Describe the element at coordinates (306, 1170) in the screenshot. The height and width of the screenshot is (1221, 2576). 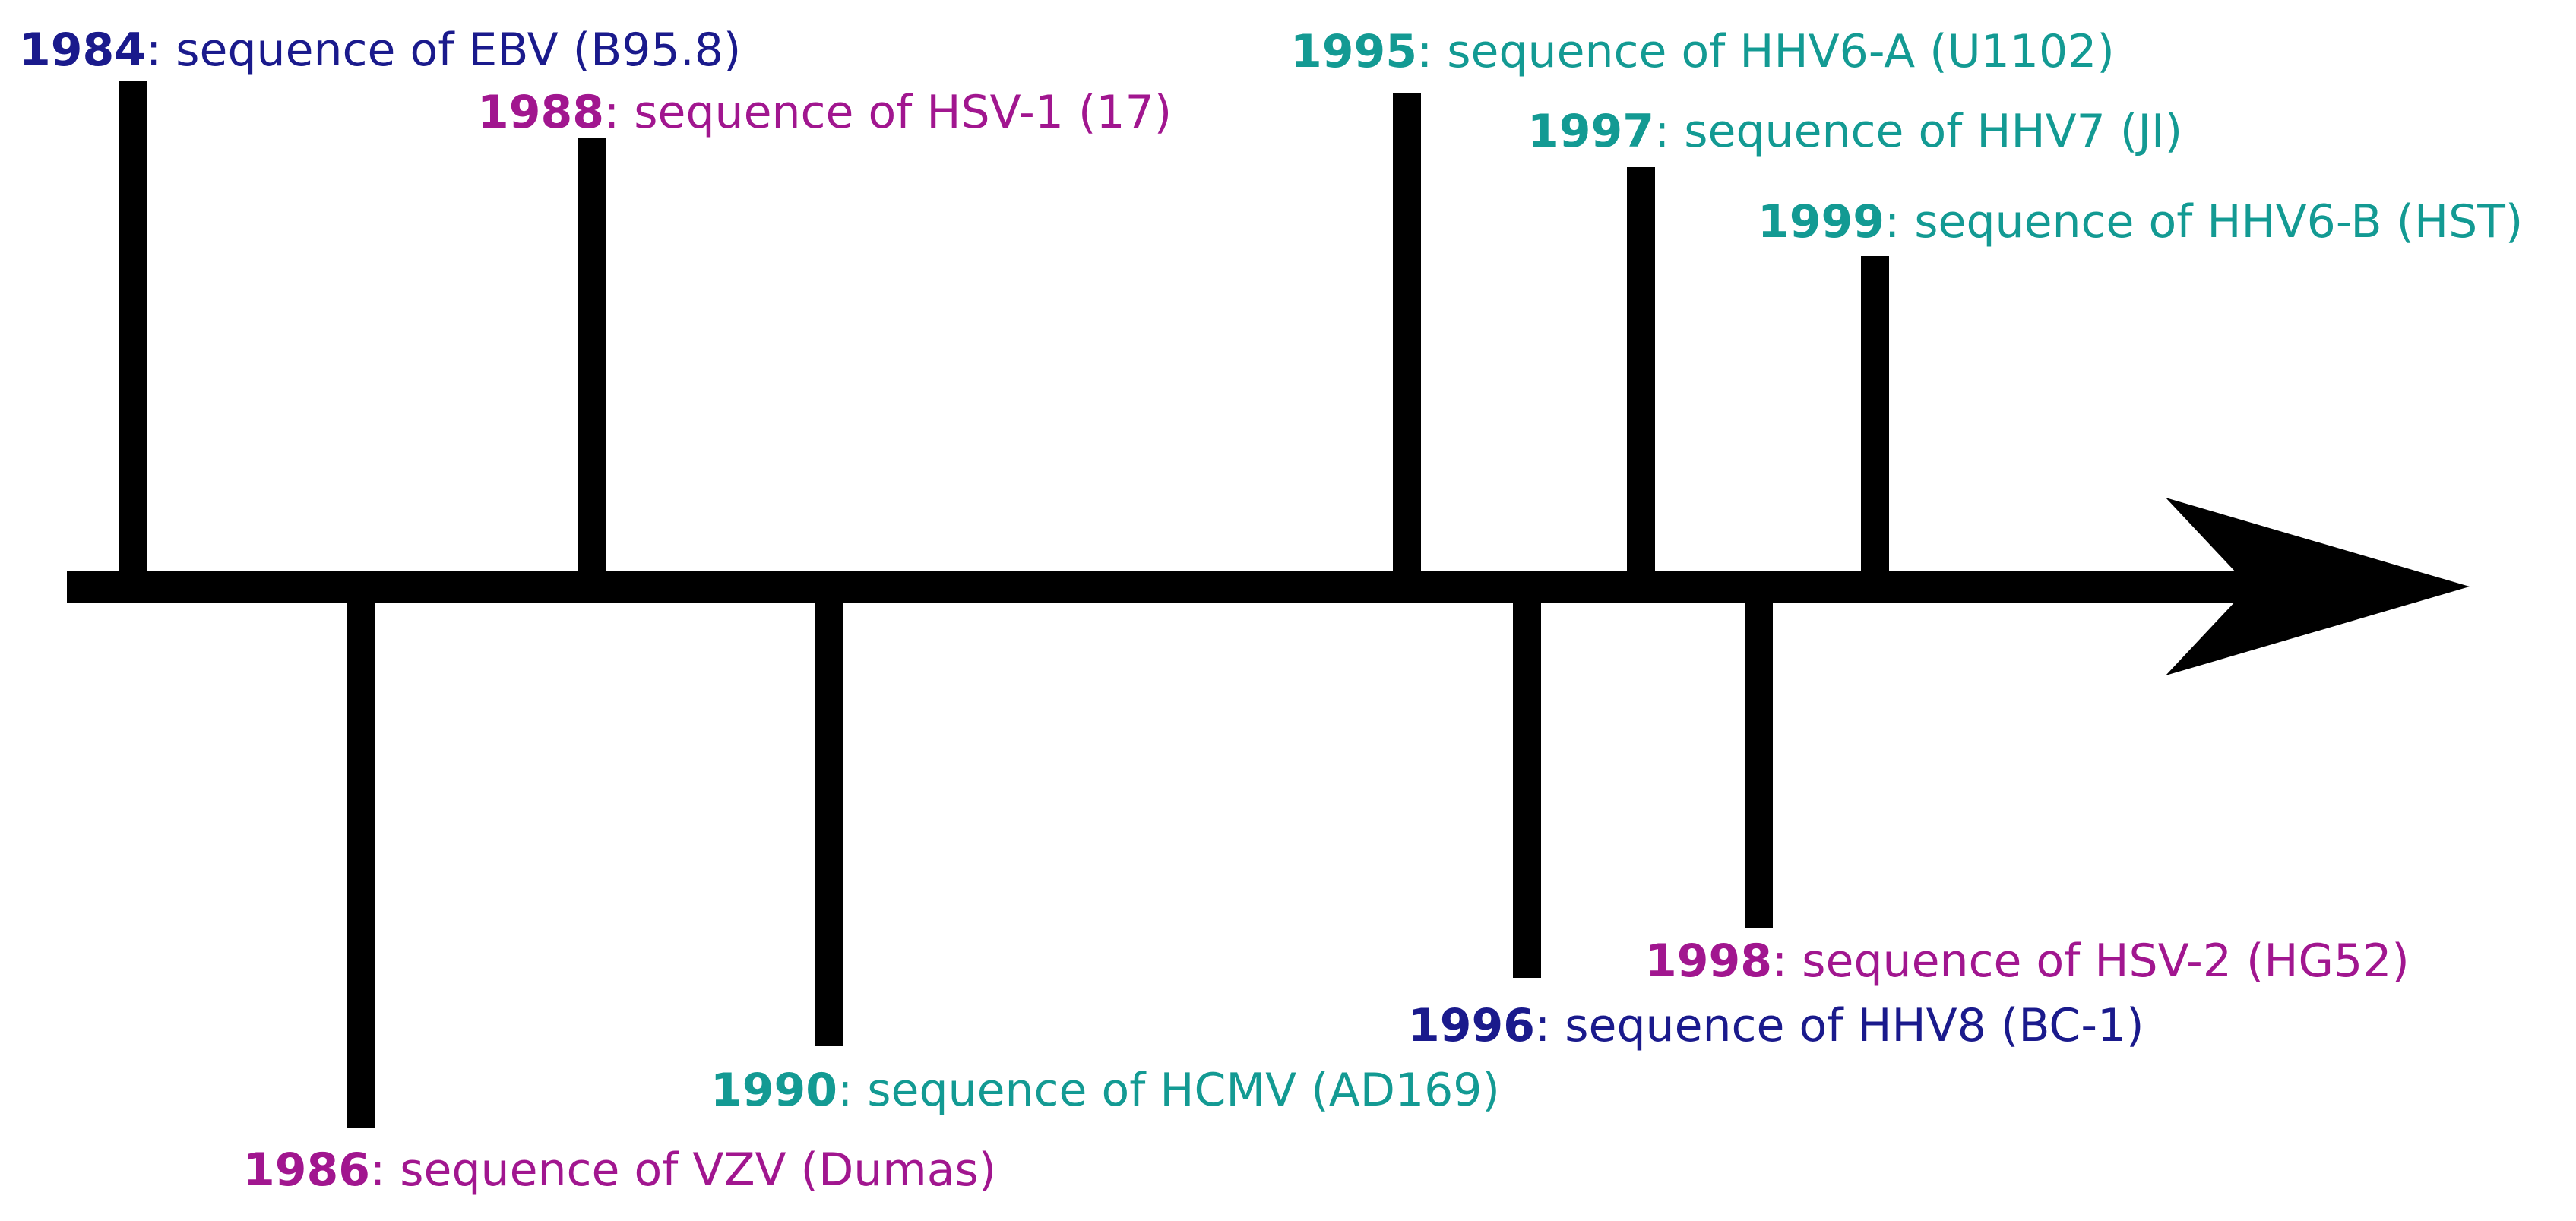
I see `event-year: 1986` at that location.